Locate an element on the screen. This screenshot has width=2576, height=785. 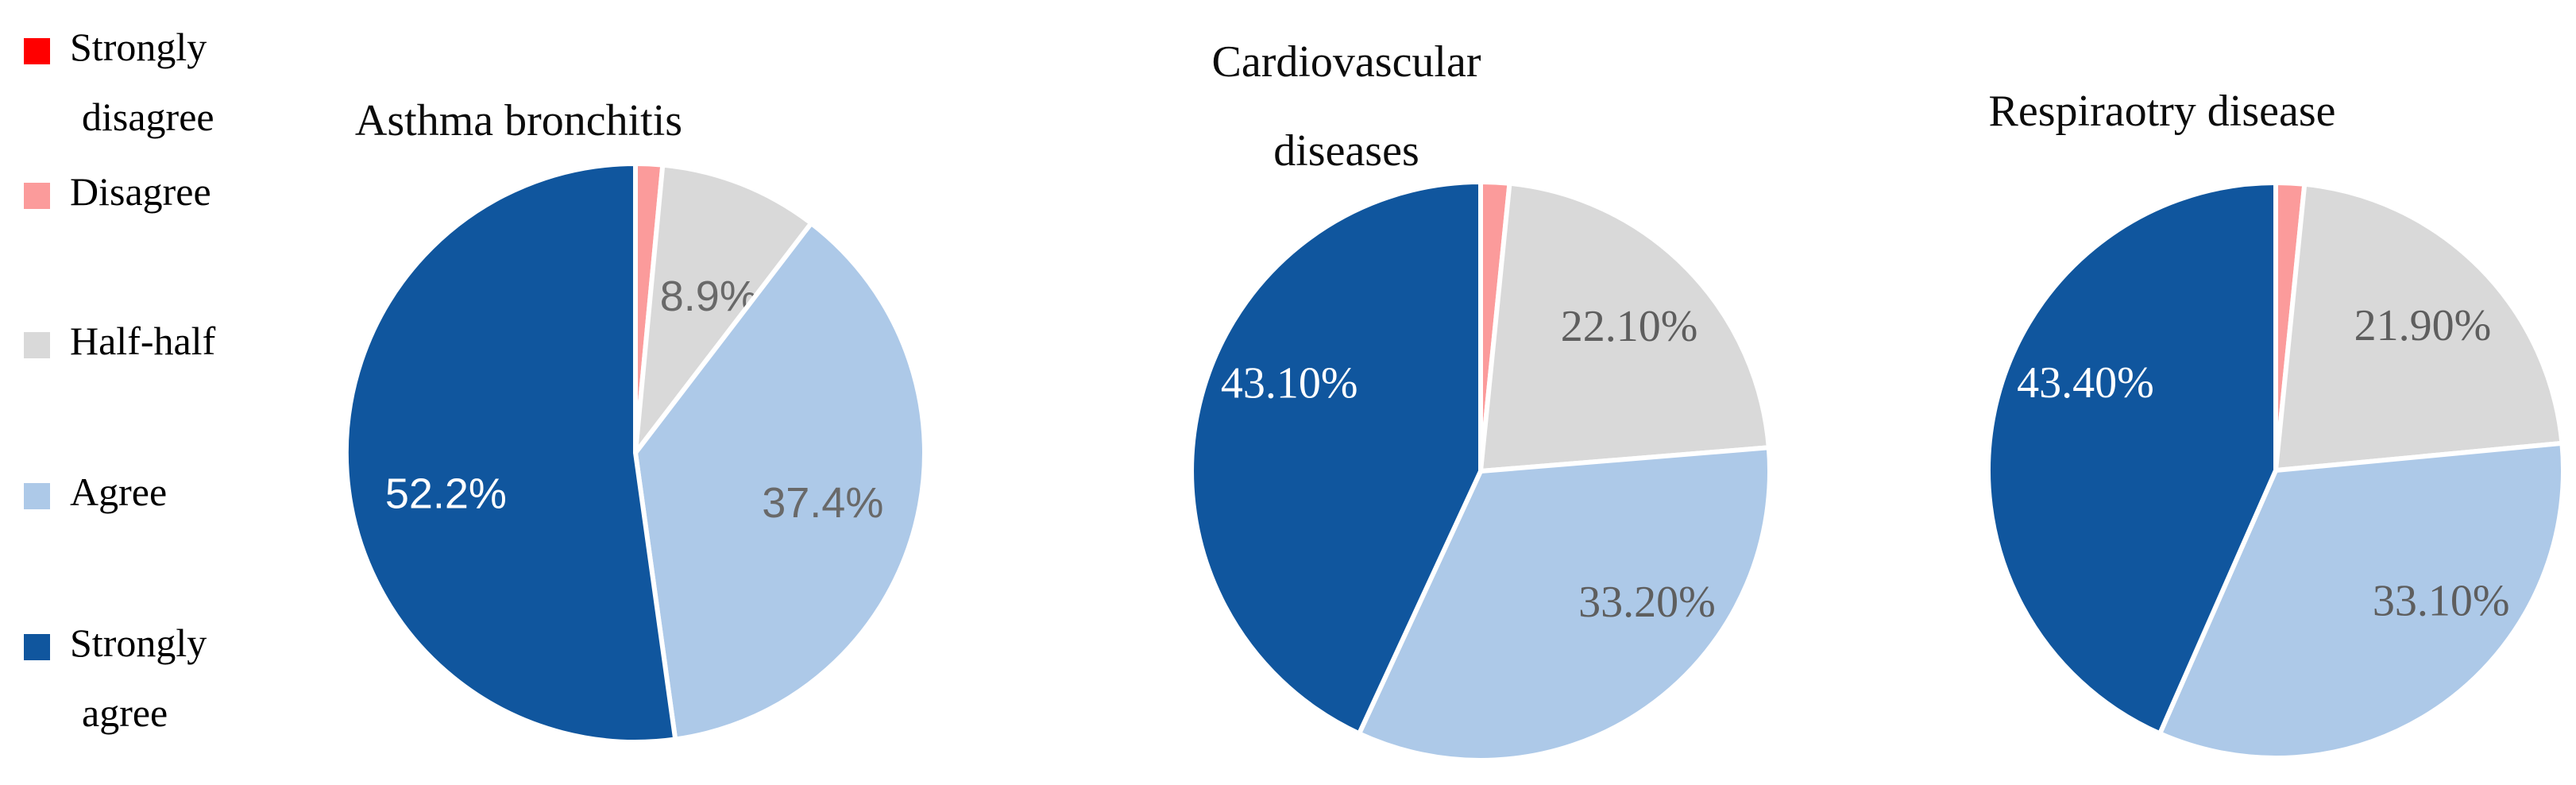
chart-title-line: diseases is located at coordinates (1346, 151).